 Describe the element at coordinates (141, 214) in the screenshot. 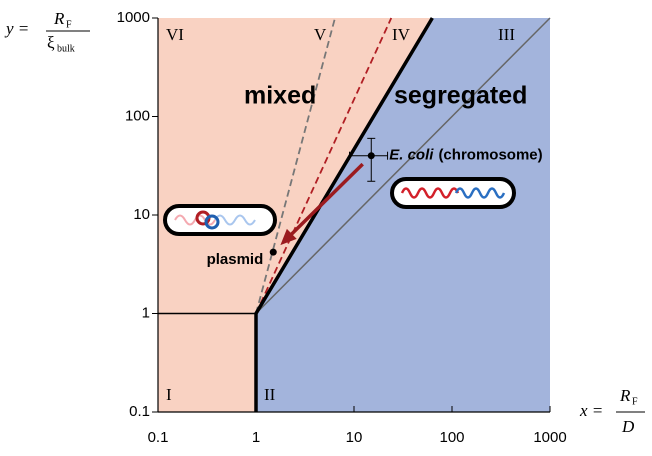

I see `y-tick-label: 10` at that location.